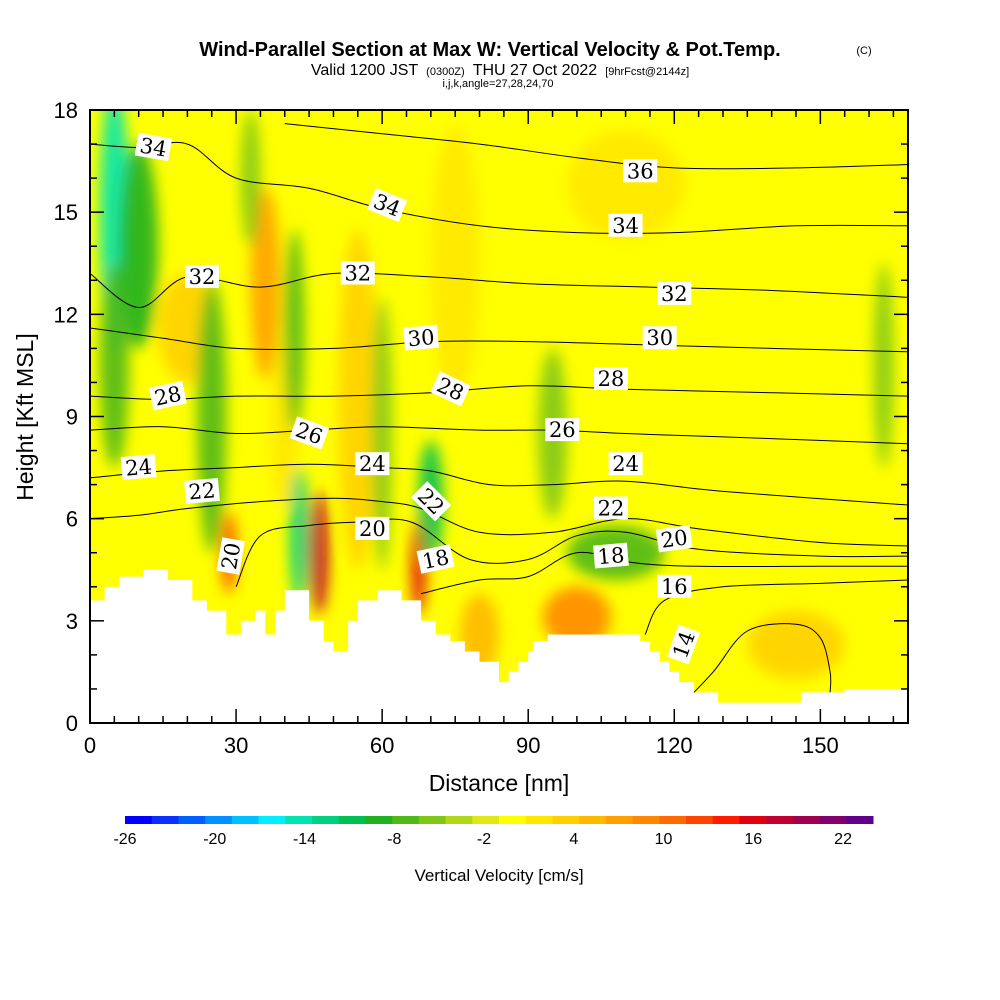 The width and height of the screenshot is (1000, 1000). Describe the element at coordinates (66, 314) in the screenshot. I see `y-tick-label: 12` at that location.